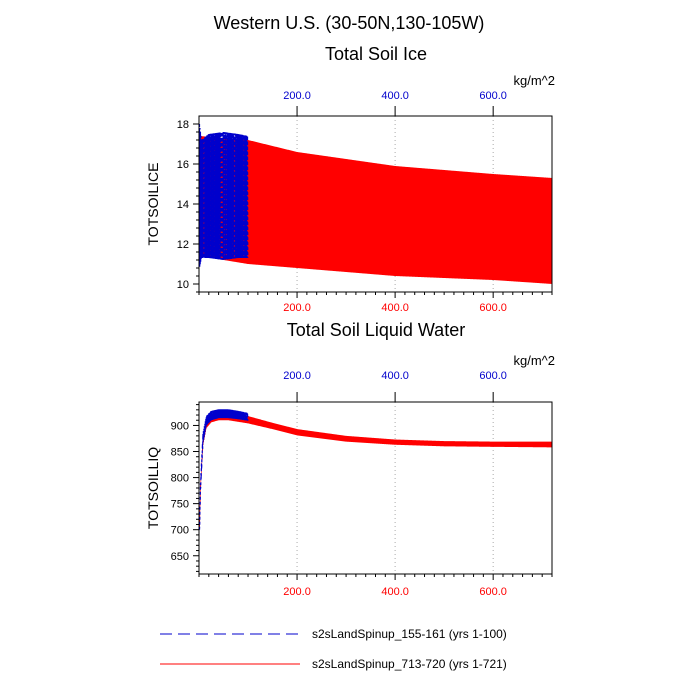  Describe the element at coordinates (180, 453) in the screenshot. I see `y-tick-label: 850` at that location.